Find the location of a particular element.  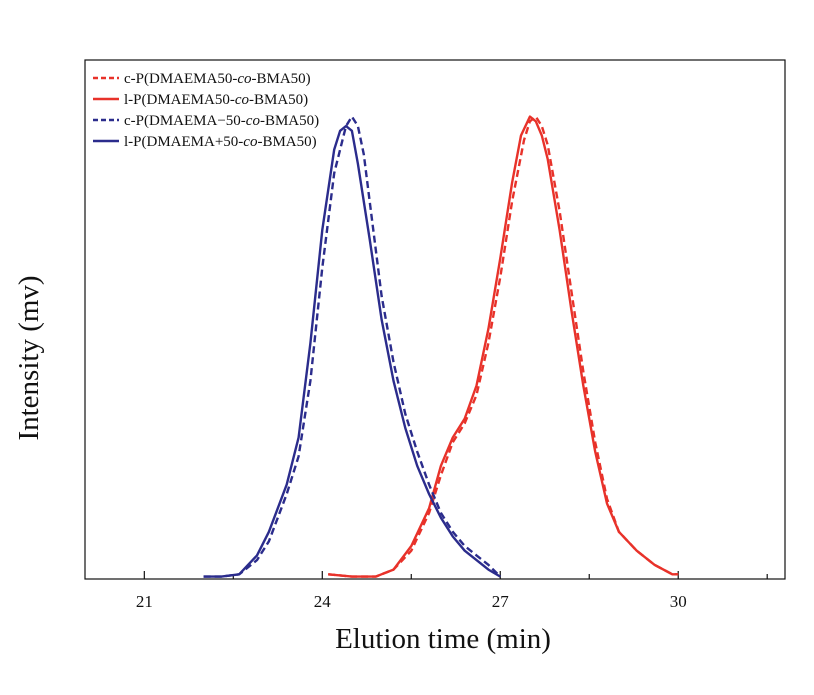

x-tick-label: 21 is located at coordinates (144, 601).